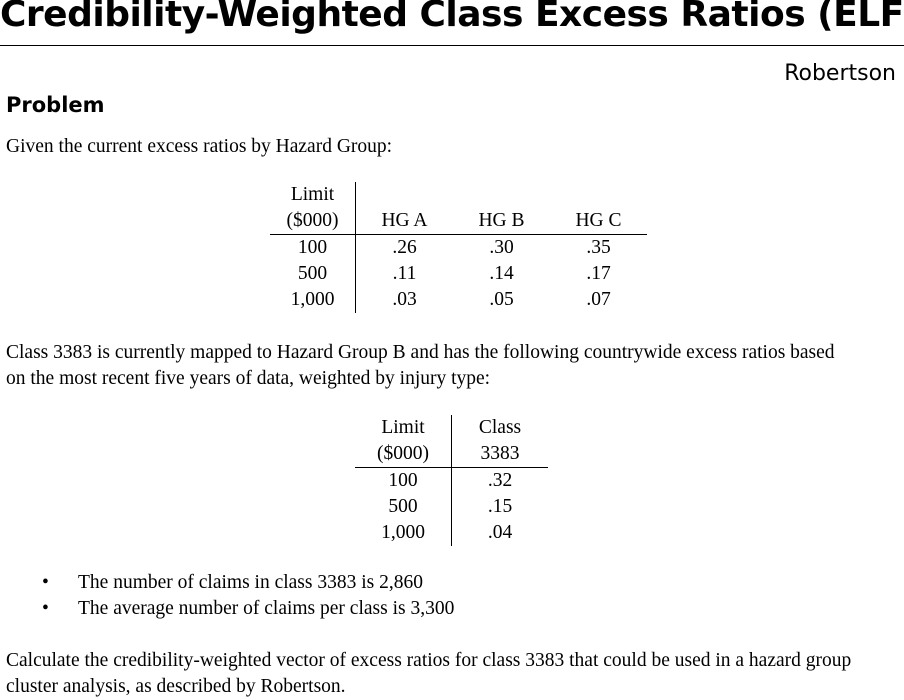 The width and height of the screenshot is (904, 700). I want to click on ratio-cell: .11, so click(404, 273).